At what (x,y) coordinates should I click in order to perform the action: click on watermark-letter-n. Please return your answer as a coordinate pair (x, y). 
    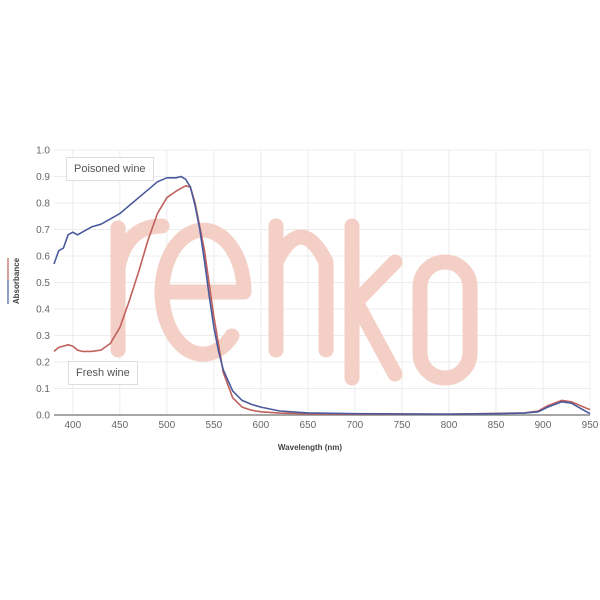
    Looking at the image, I should click on (301, 288).